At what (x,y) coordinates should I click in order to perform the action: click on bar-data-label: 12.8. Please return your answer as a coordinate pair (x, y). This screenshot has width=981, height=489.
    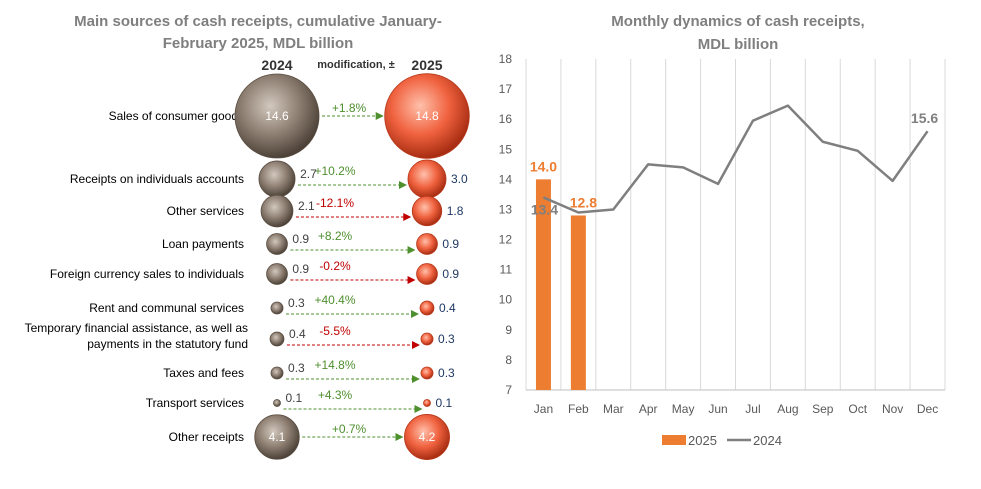
    Looking at the image, I should click on (583, 202).